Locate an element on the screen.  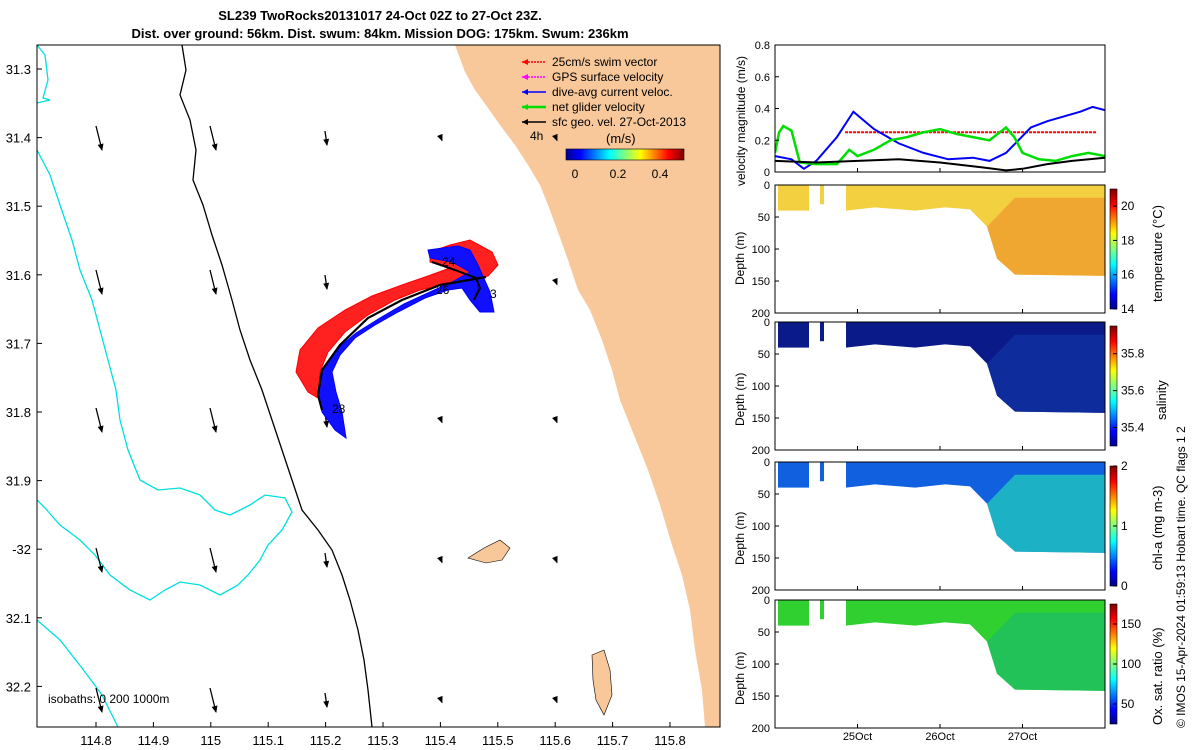
colorbar-tick-label: 50 is located at coordinates (1128, 704).